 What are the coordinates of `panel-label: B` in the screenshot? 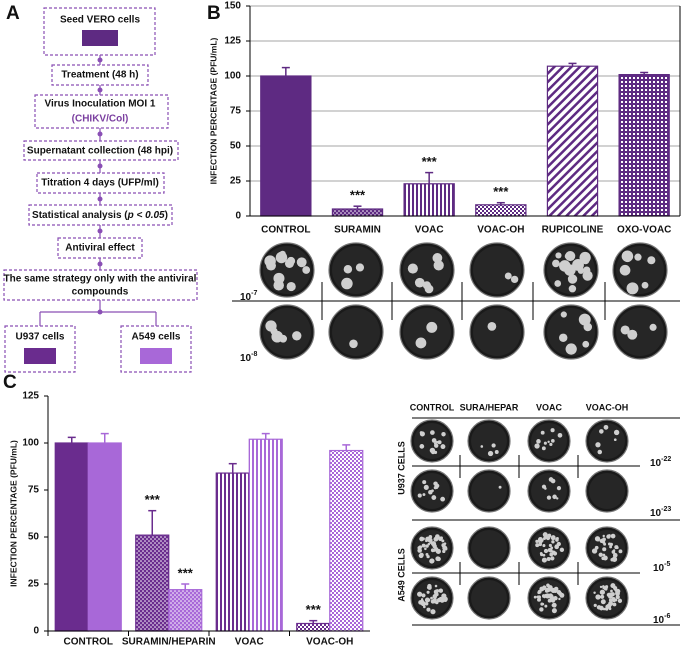 It's located at (214, 13).